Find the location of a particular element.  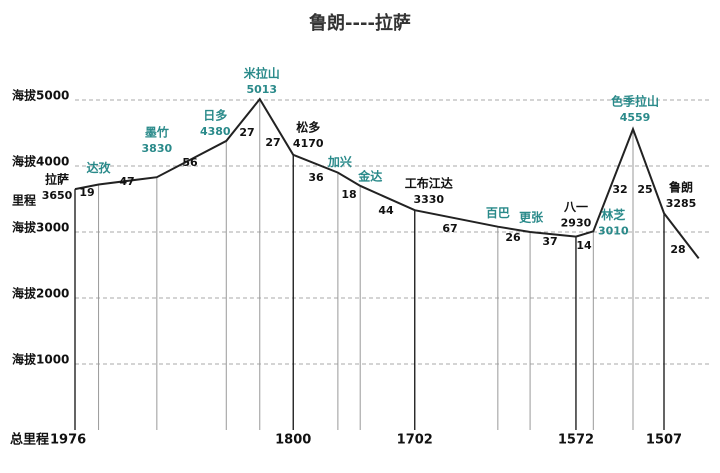

place-name: 达孜 is located at coordinates (99, 167).